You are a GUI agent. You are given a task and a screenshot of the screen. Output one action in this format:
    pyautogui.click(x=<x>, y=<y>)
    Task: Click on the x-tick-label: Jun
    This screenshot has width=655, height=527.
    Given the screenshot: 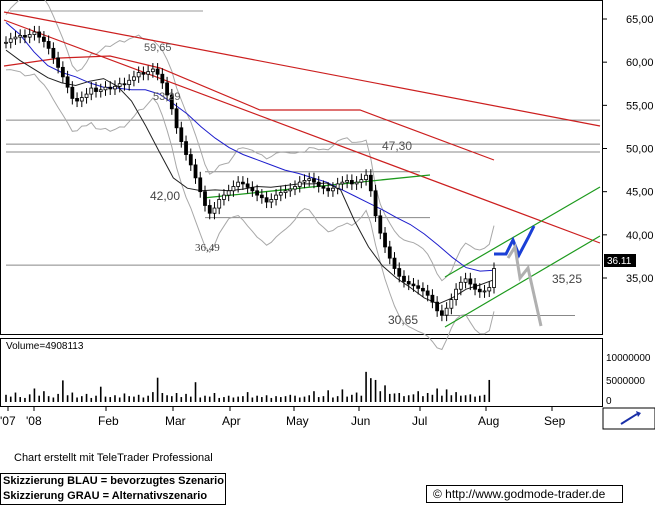 What is the action you would take?
    pyautogui.click(x=360, y=421)
    